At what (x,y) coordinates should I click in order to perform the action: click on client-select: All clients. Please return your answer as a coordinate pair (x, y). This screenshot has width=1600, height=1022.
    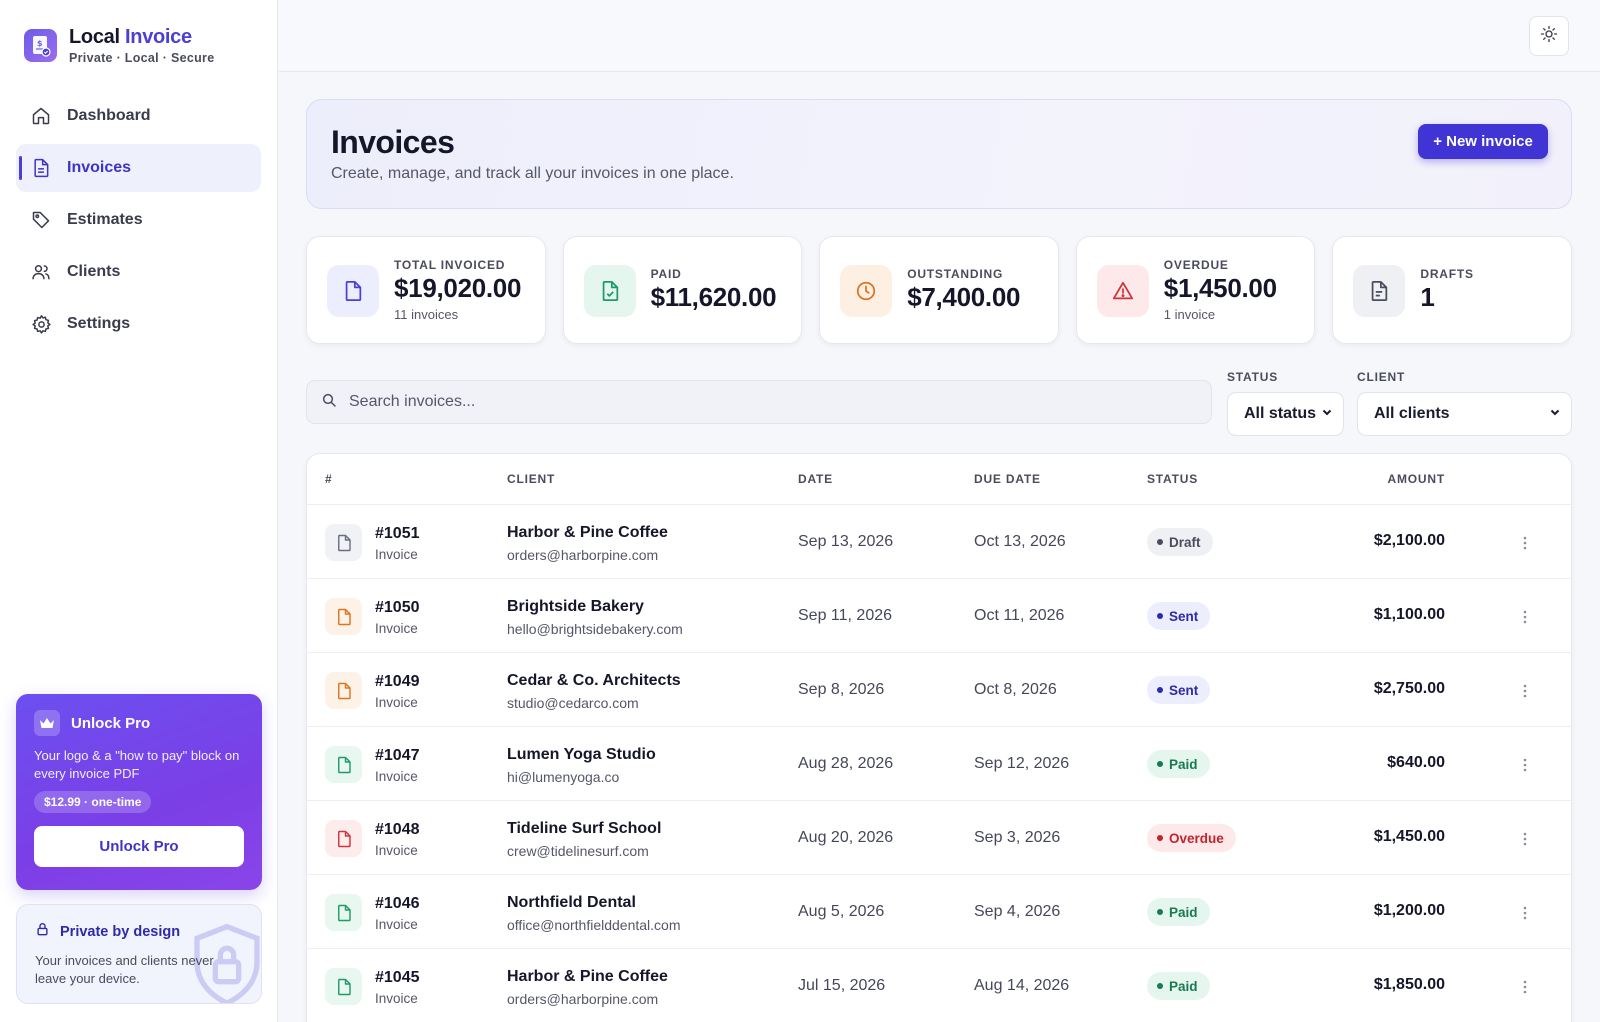
    Looking at the image, I should click on (1464, 414).